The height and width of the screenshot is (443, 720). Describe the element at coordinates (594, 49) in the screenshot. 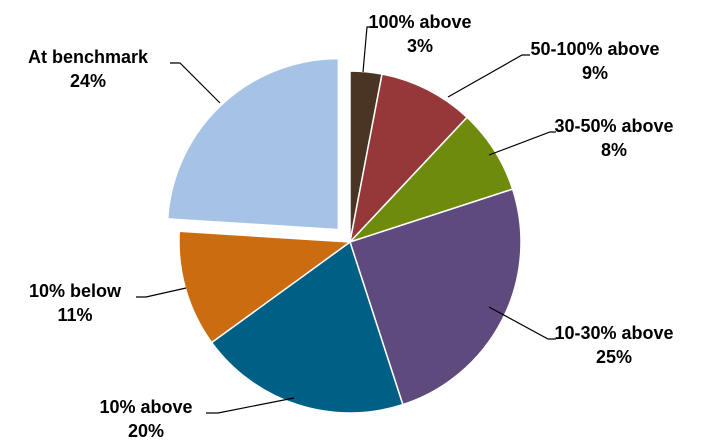

I see `slice-category-label: 50-100% above` at that location.